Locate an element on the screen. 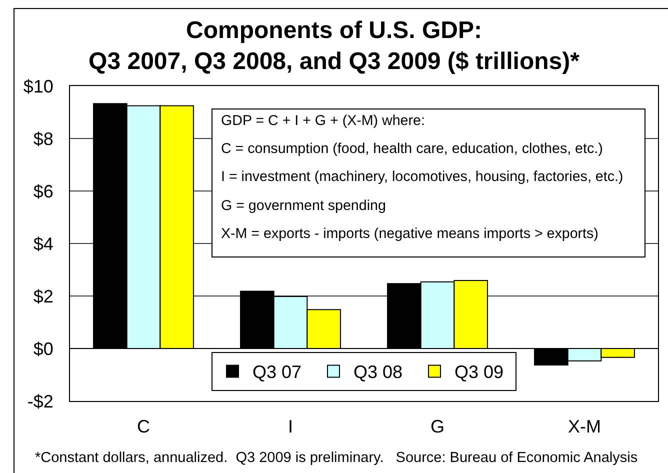 This screenshot has height=473, width=668. y-tick-label: $4 is located at coordinates (43, 244).